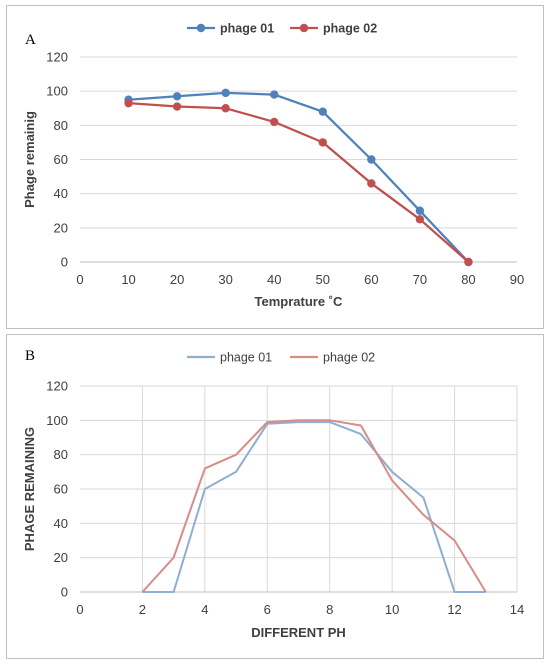  I want to click on y-axis-title: PHAGE REMAINING, so click(29, 489).